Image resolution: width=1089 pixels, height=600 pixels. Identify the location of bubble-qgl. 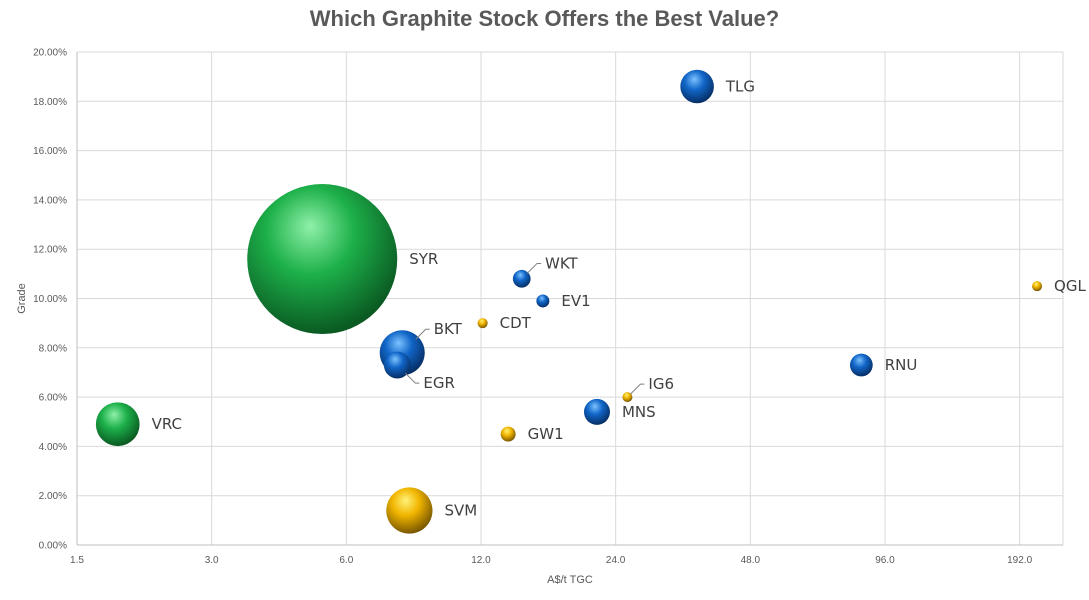
(1037, 286).